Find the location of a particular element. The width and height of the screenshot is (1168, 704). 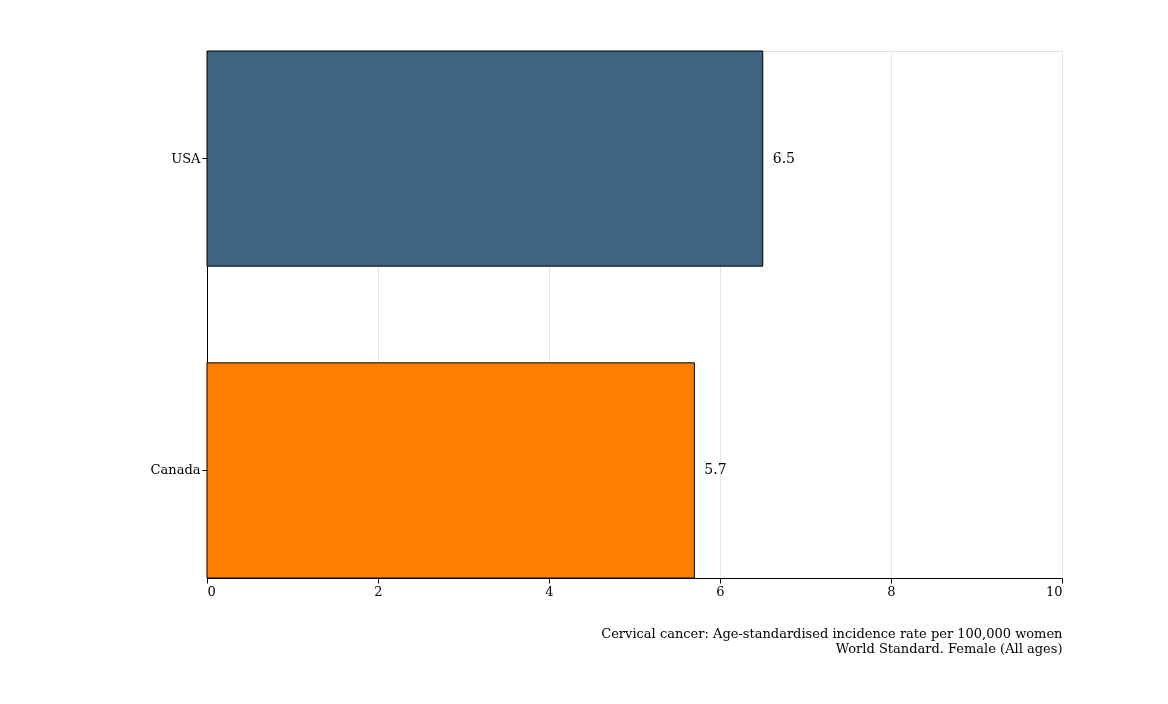

x-tick-label: 10 is located at coordinates (1054, 591).